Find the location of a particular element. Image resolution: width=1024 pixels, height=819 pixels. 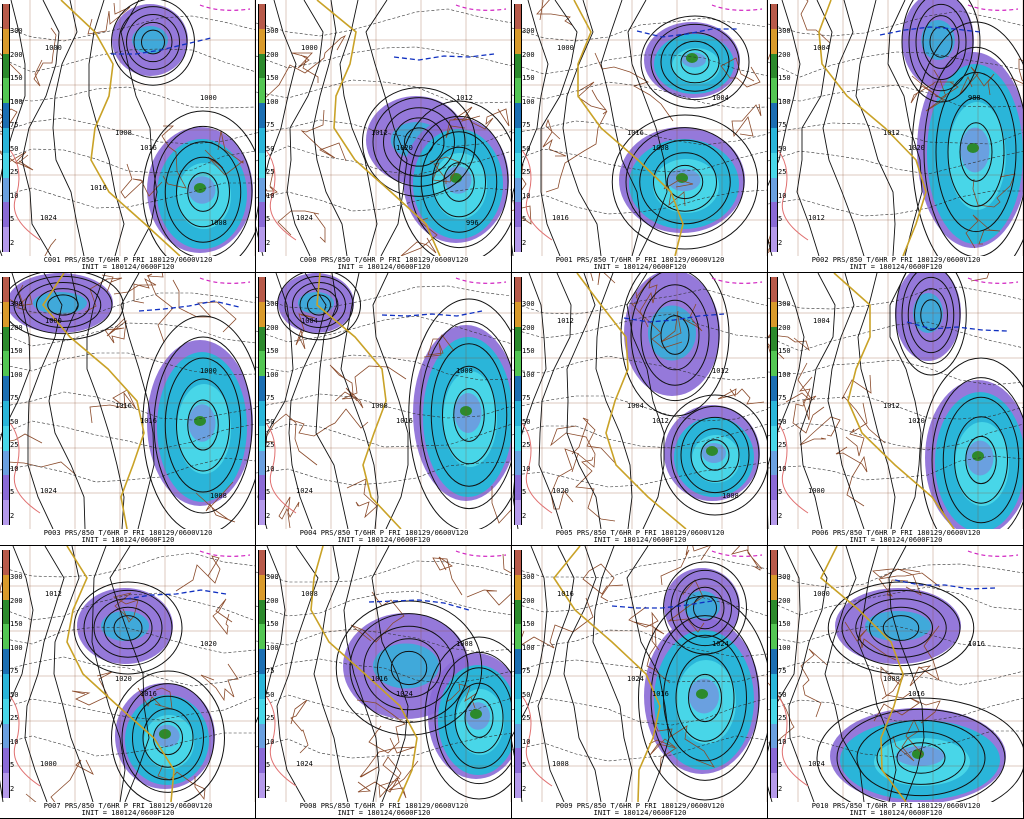

panel-caption: P010 PRS/850 T/6HR P FRI 180129/0600V120 is located at coordinates (896, 806).